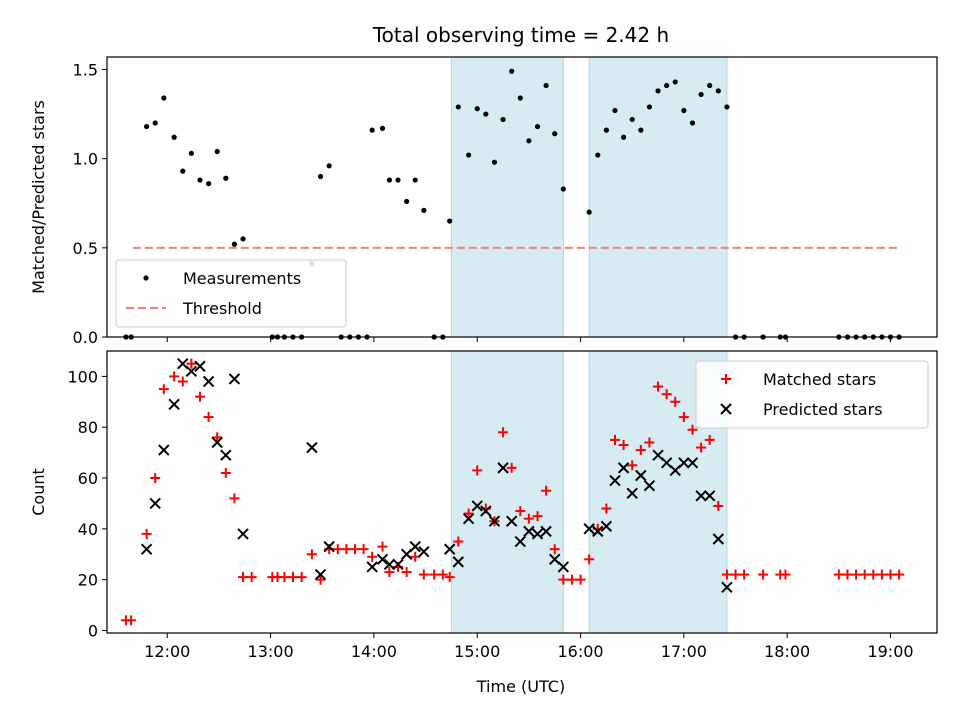  Describe the element at coordinates (580, 651) in the screenshot. I see `x-tick-label: 16:00` at that location.